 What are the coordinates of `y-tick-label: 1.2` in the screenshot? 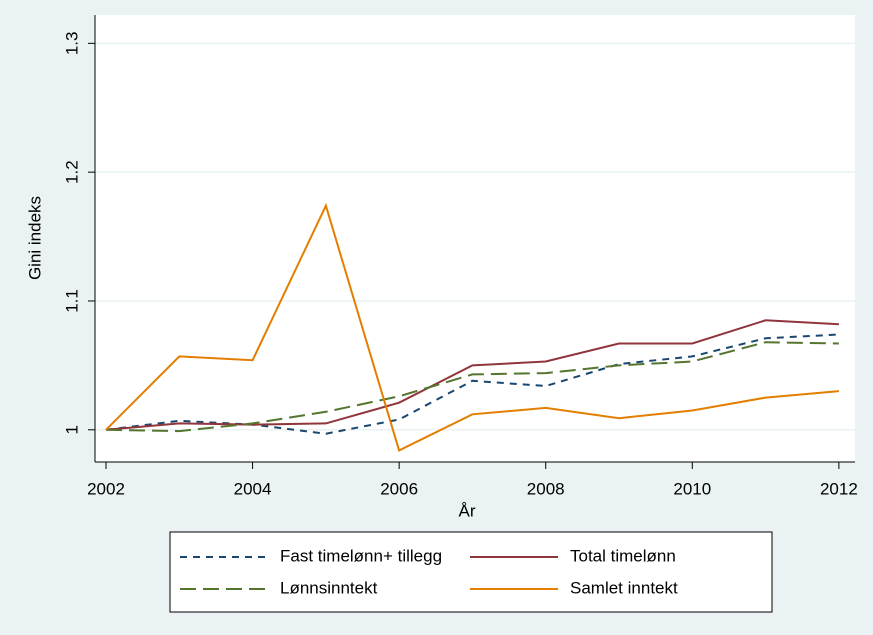 It's located at (71, 172).